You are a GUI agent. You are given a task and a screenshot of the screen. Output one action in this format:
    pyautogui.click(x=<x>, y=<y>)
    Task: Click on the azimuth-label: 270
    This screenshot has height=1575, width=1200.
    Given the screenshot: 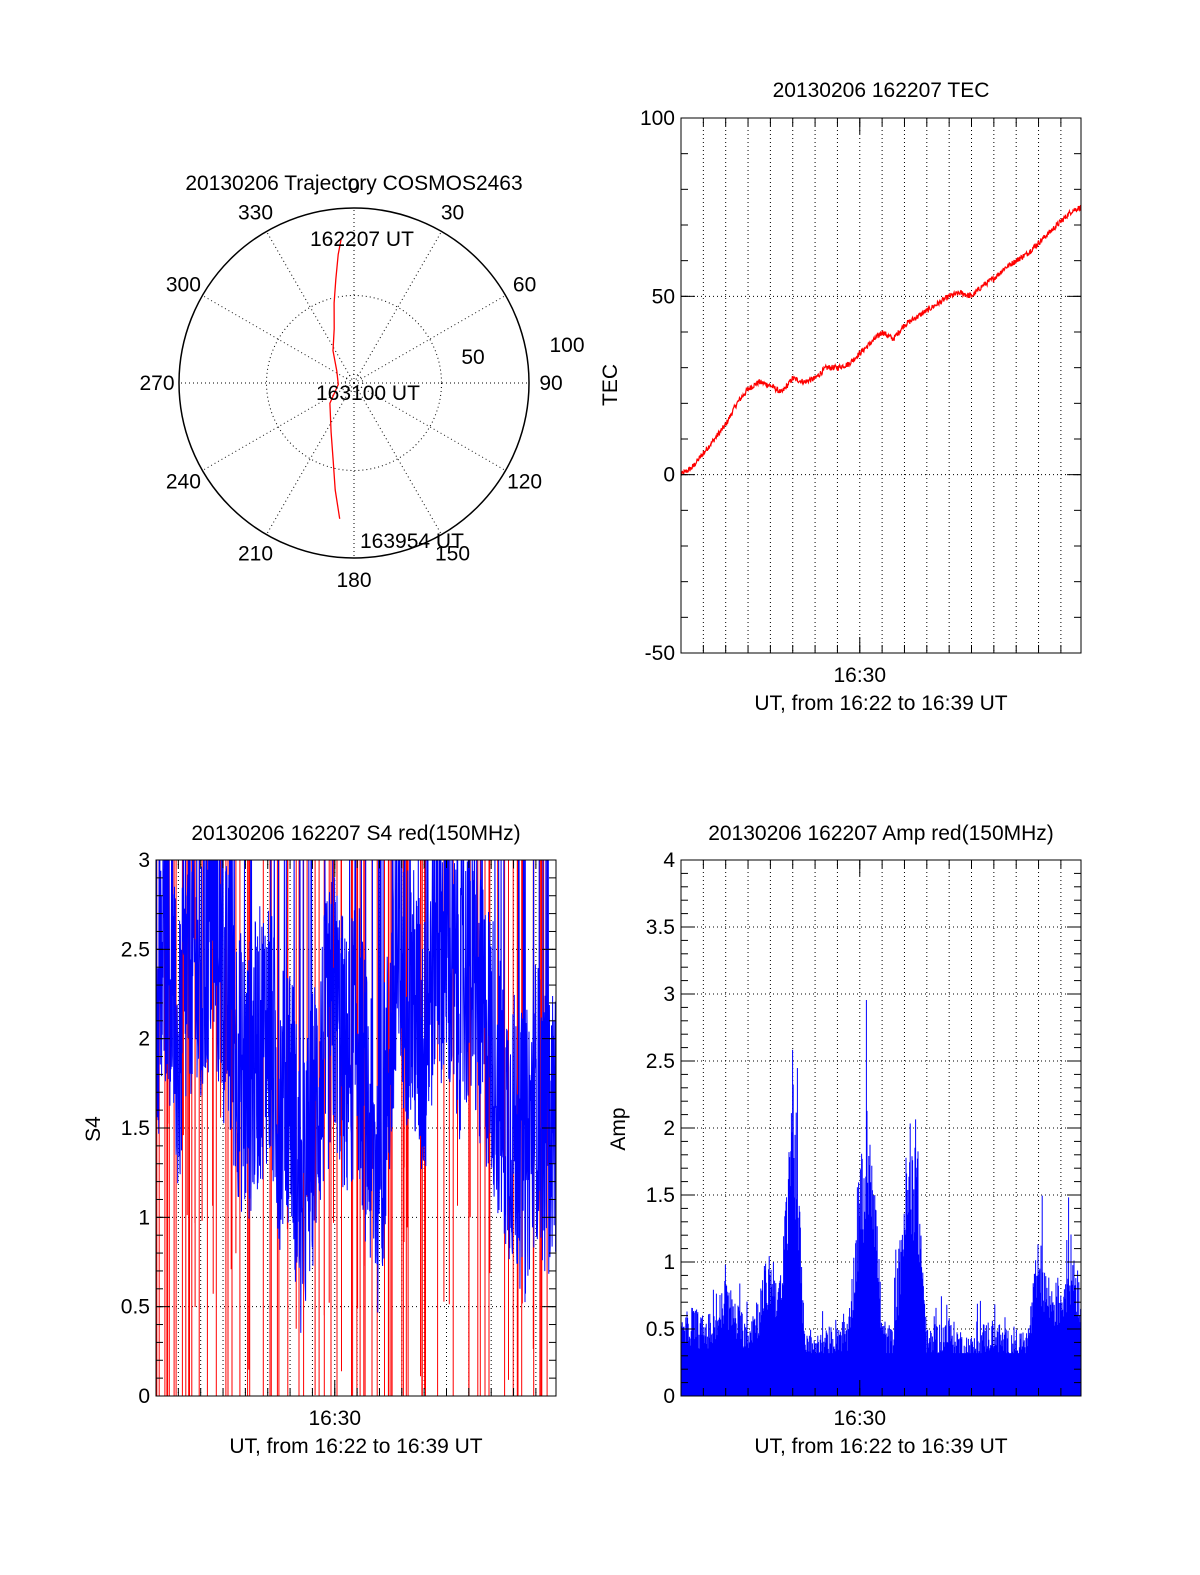 What is the action you would take?
    pyautogui.click(x=156, y=383)
    